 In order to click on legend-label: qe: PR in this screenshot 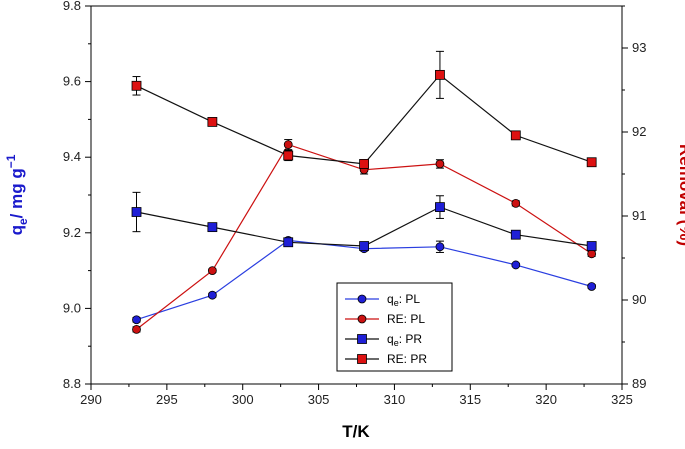, I will do `click(404, 340)`.